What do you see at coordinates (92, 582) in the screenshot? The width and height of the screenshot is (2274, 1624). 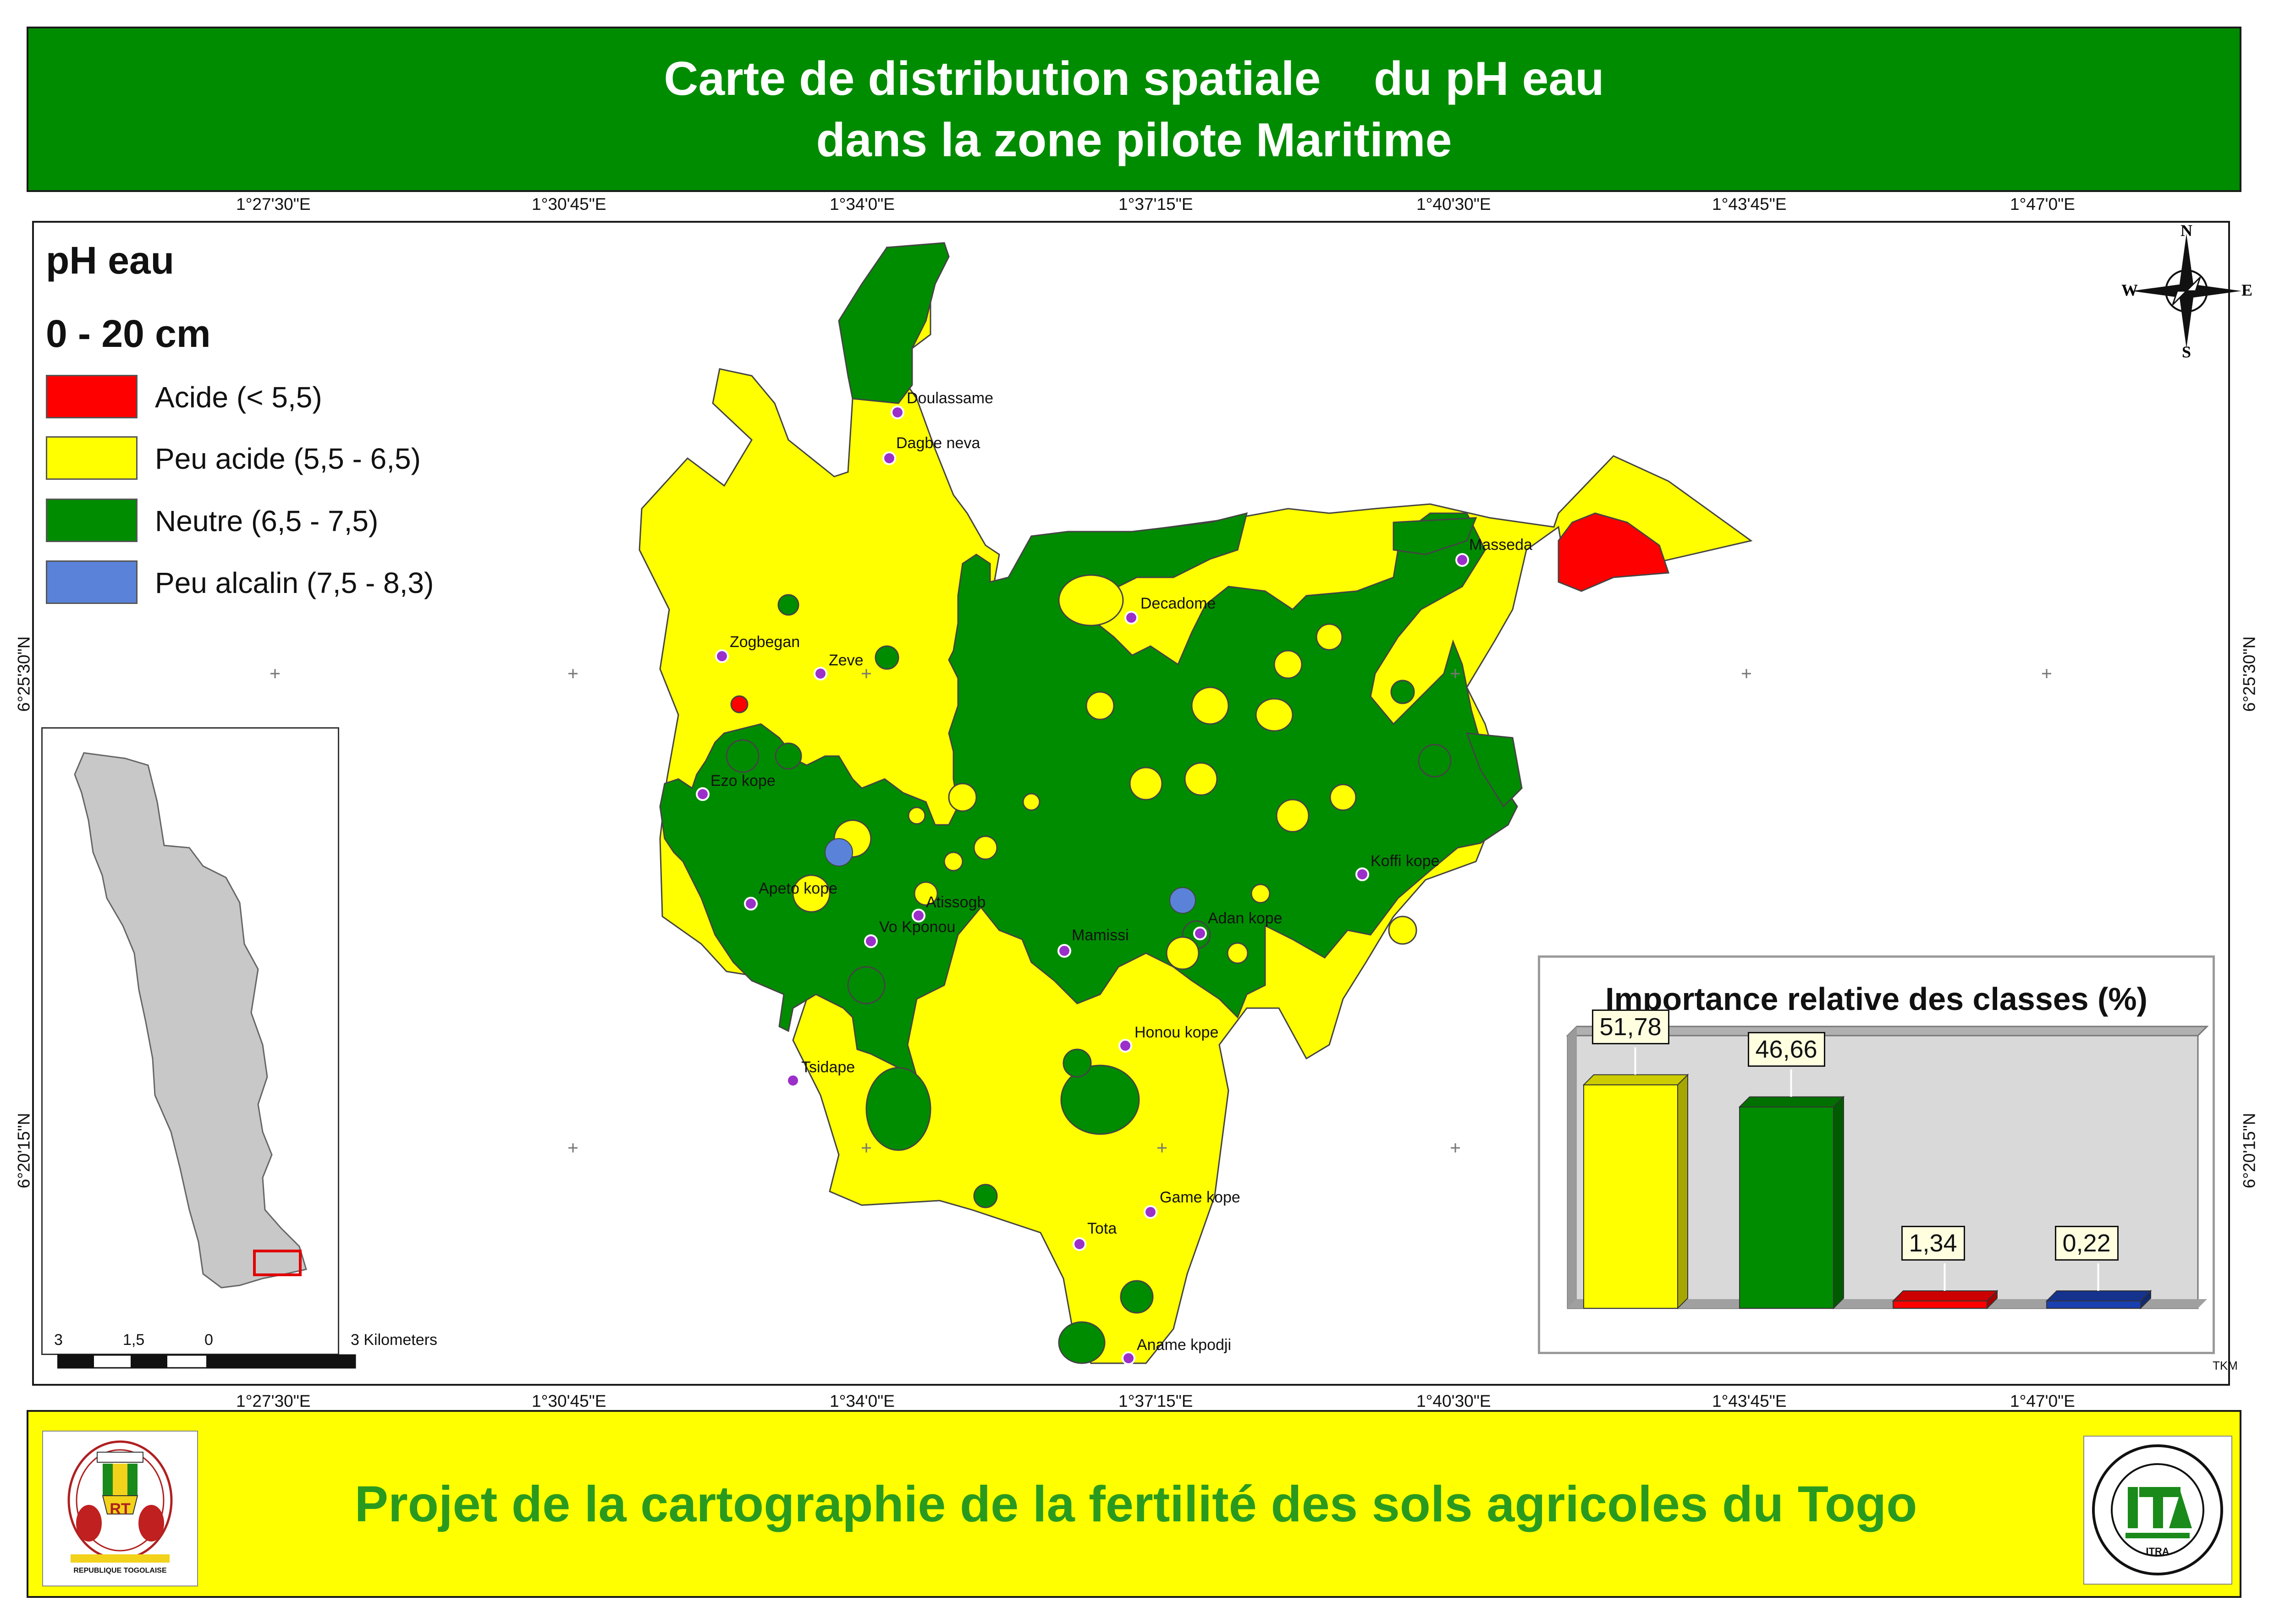 I see `legend-swatch-peu-alcalin` at bounding box center [92, 582].